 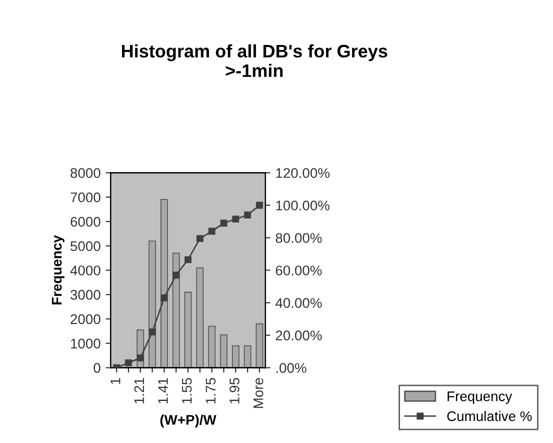 I want to click on x-tick-label: 1.41, so click(x=163, y=391).